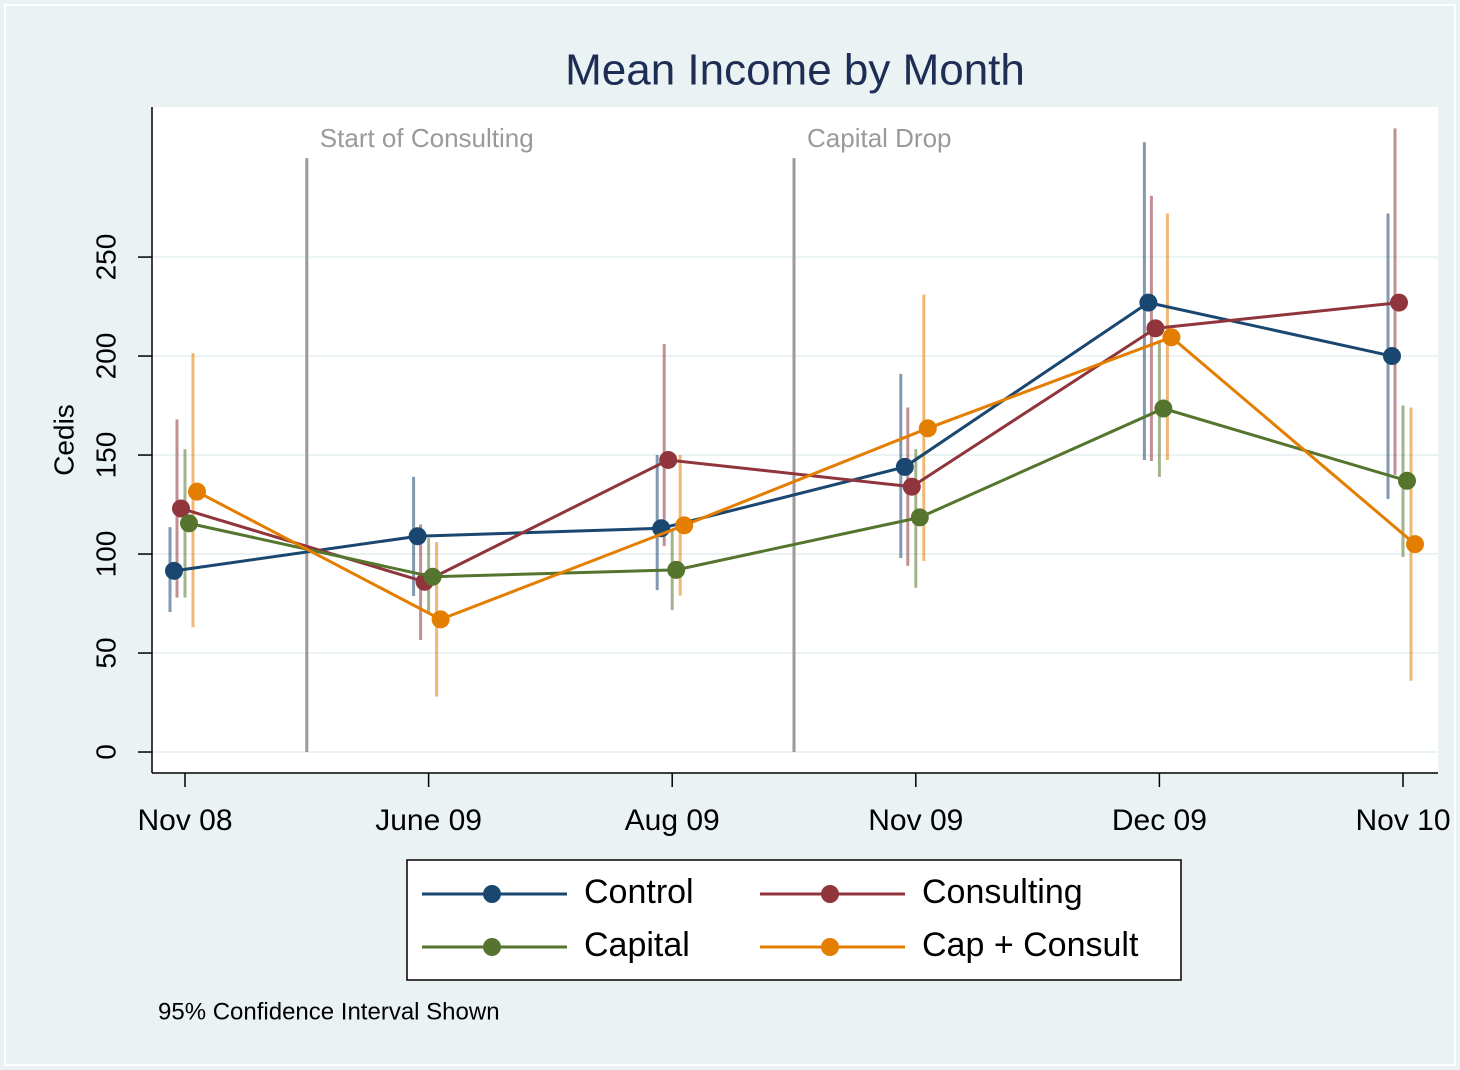  Describe the element at coordinates (1159, 820) in the screenshot. I see `x-tick-label: Dec 09` at that location.